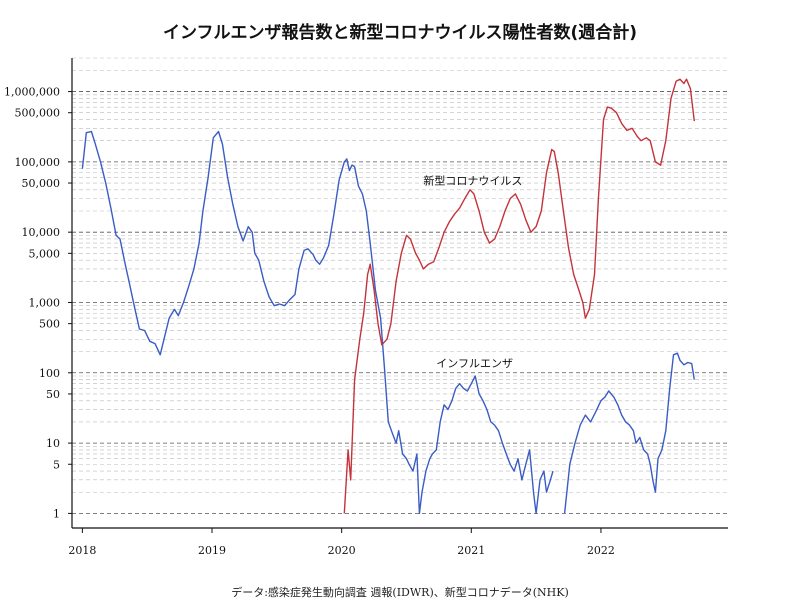 This screenshot has width=800, height=600. I want to click on x-tick-label: 2020, so click(342, 550).